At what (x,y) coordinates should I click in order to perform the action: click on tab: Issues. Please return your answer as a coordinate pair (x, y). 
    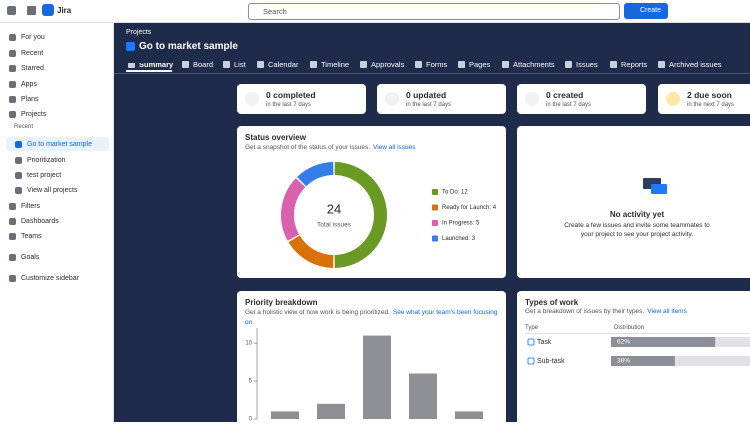
    Looking at the image, I should click on (587, 64).